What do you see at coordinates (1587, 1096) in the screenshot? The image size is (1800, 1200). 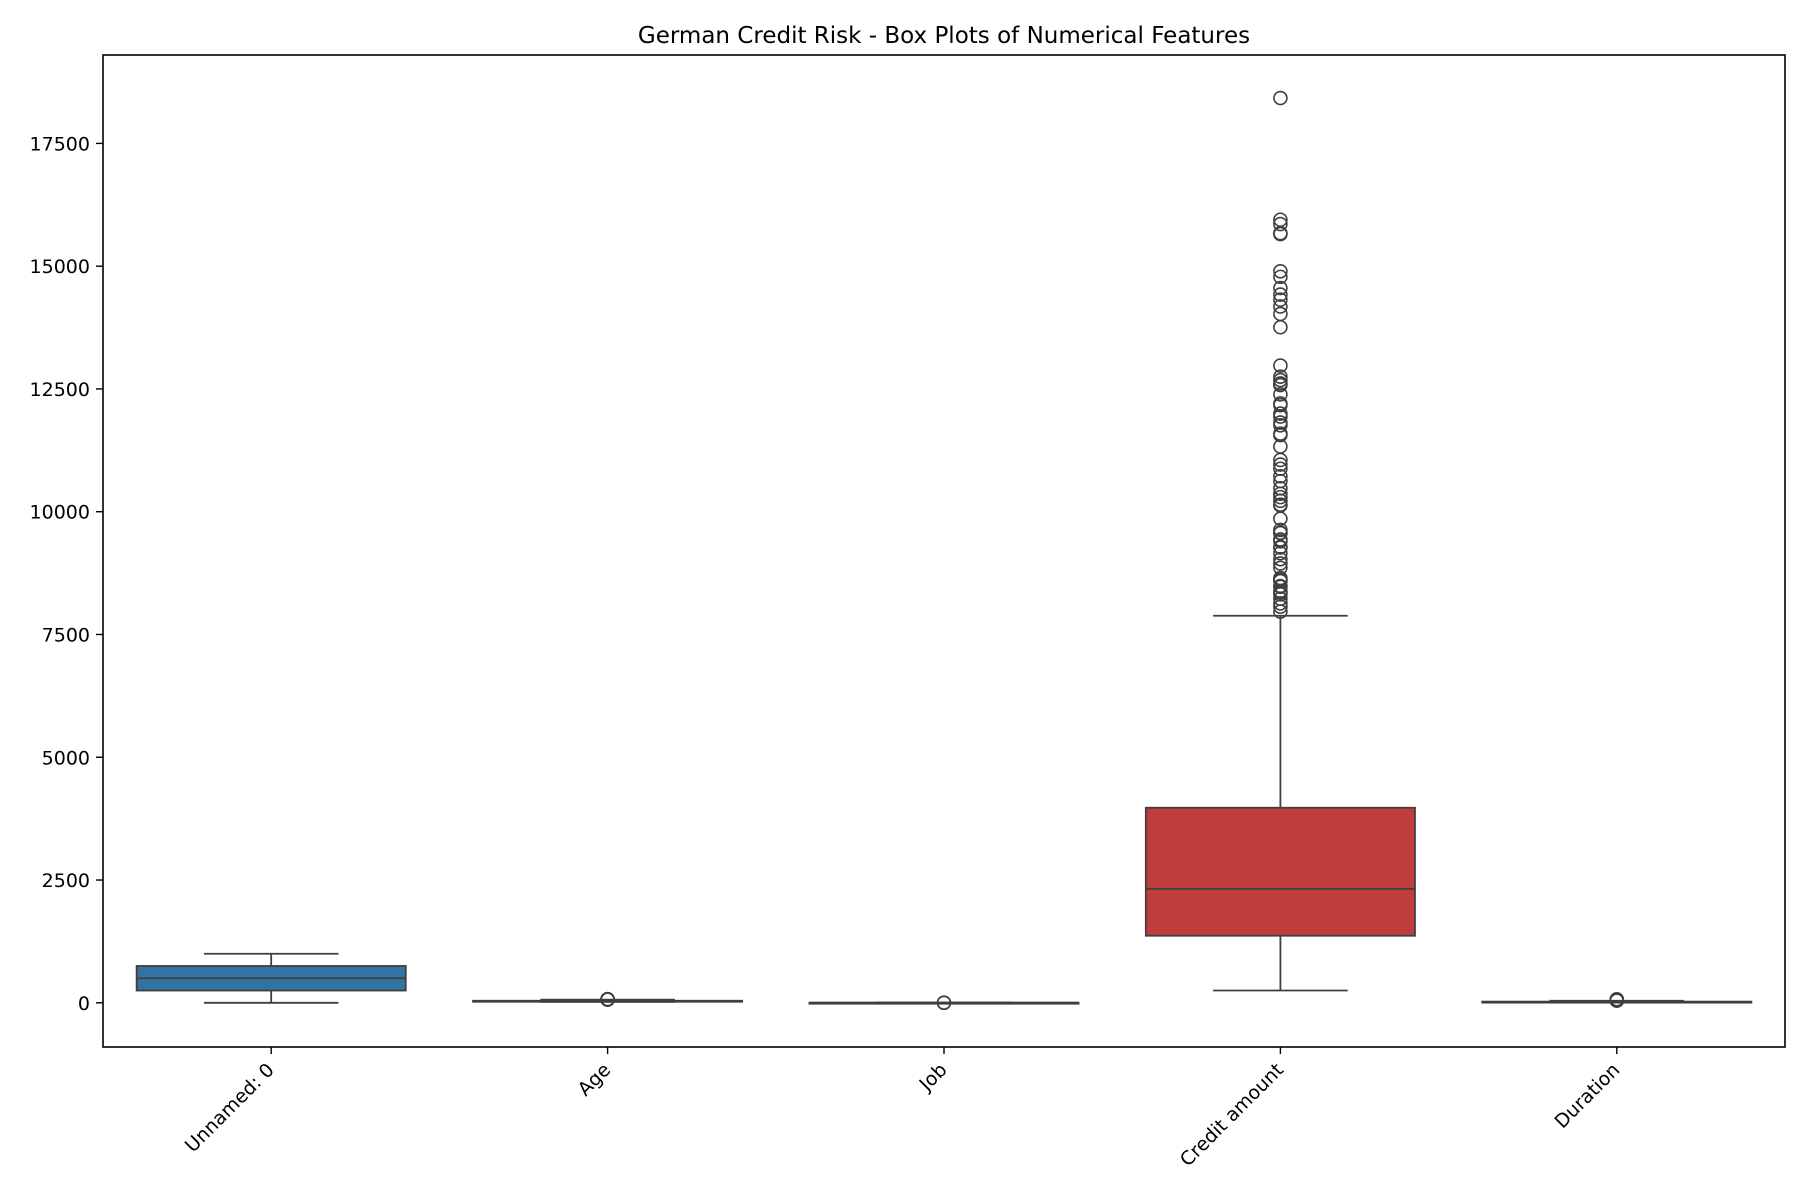 I see `x-tick-label: Duration` at bounding box center [1587, 1096].